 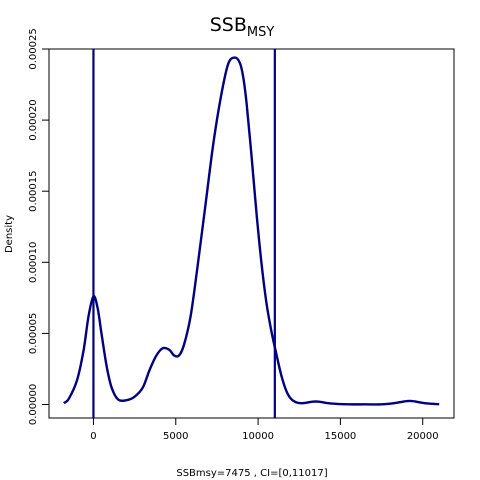 What do you see at coordinates (175, 436) in the screenshot?
I see `x-tick-label: 5000` at bounding box center [175, 436].